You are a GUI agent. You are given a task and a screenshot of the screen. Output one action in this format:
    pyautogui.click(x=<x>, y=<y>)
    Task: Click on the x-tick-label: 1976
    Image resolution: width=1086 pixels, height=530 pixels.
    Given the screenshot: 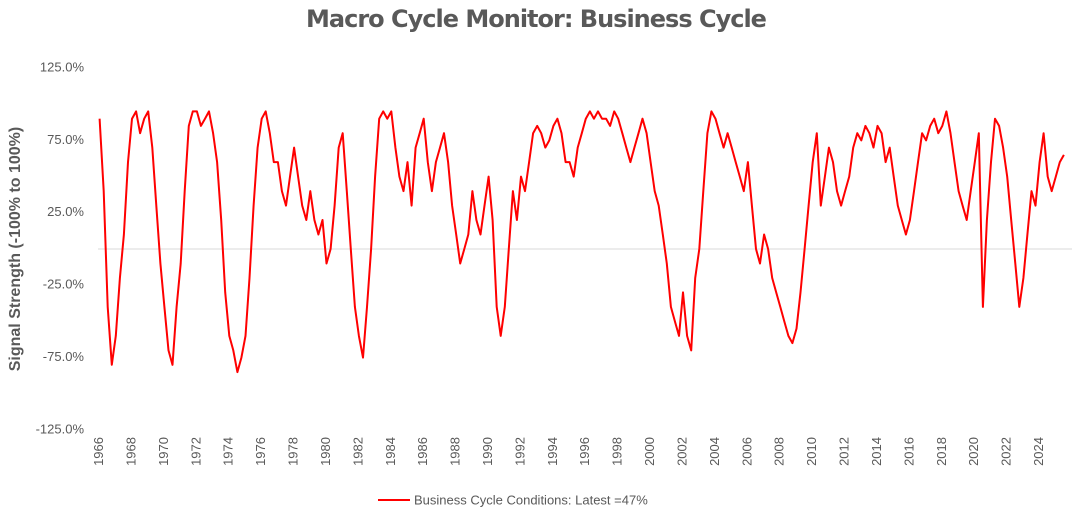 What is the action you would take?
    pyautogui.click(x=260, y=451)
    